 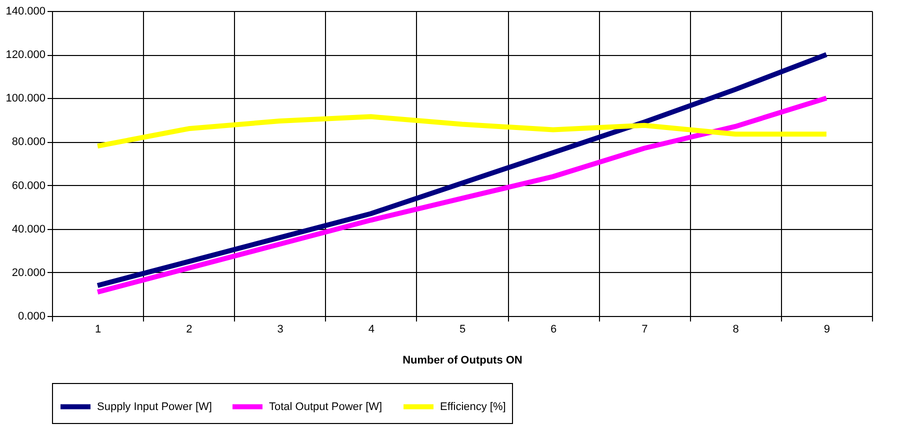 I want to click on y-tick-label: 0.000, so click(x=32, y=316).